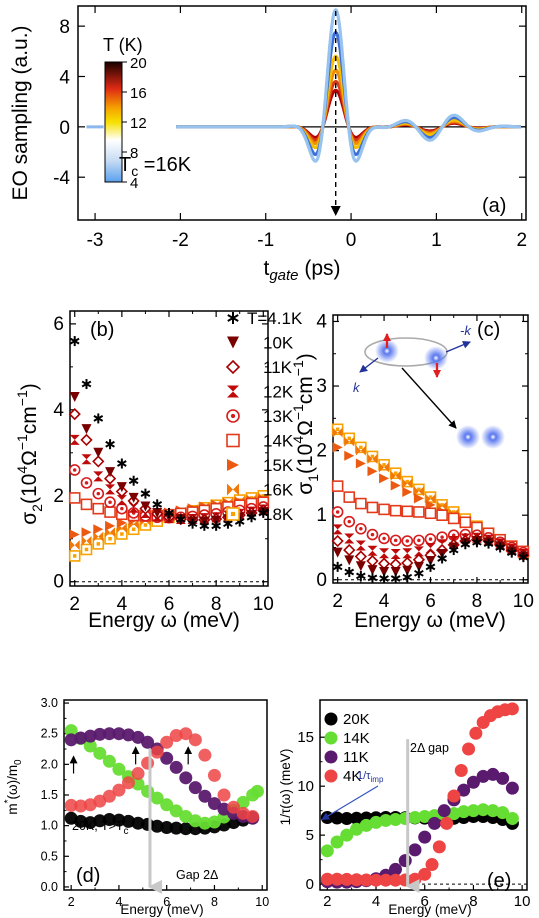 Image resolution: width=539 pixels, height=918 pixels. Describe the element at coordinates (216, 604) in the screenshot. I see `x-tick-label: 8` at that location.